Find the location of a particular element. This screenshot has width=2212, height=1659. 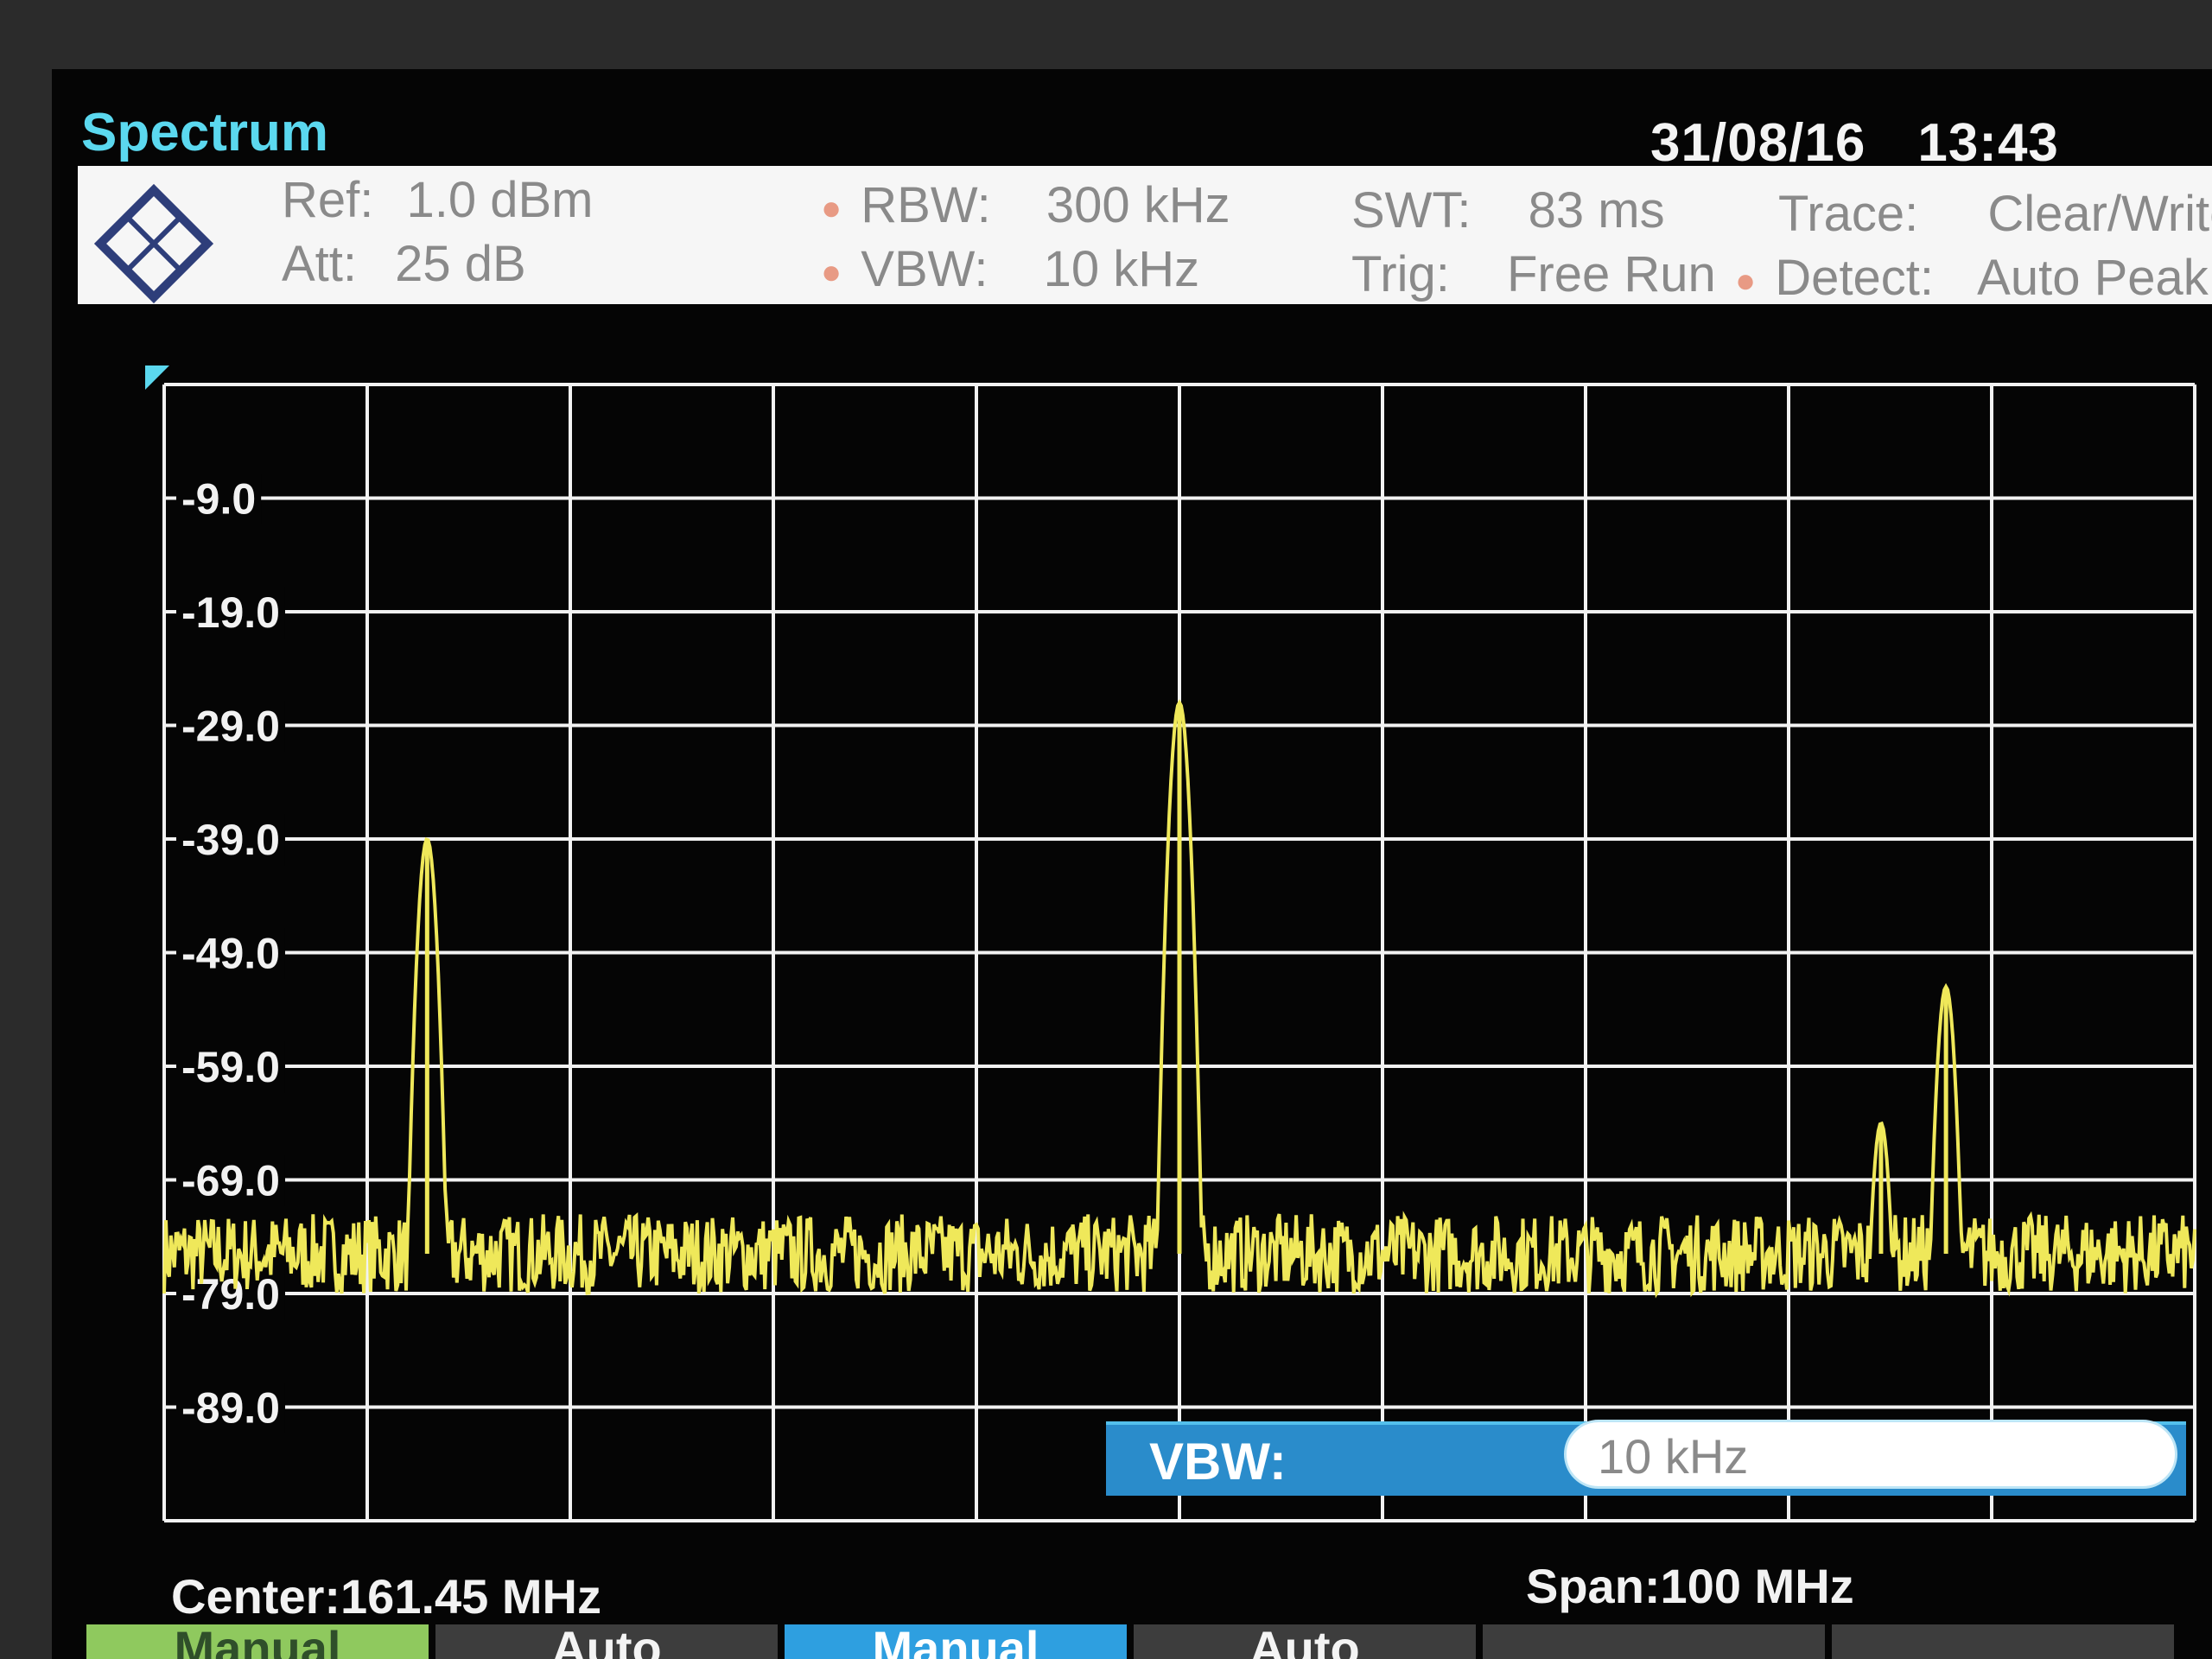

vbw-indicator-icon: ● is located at coordinates (831, 272).